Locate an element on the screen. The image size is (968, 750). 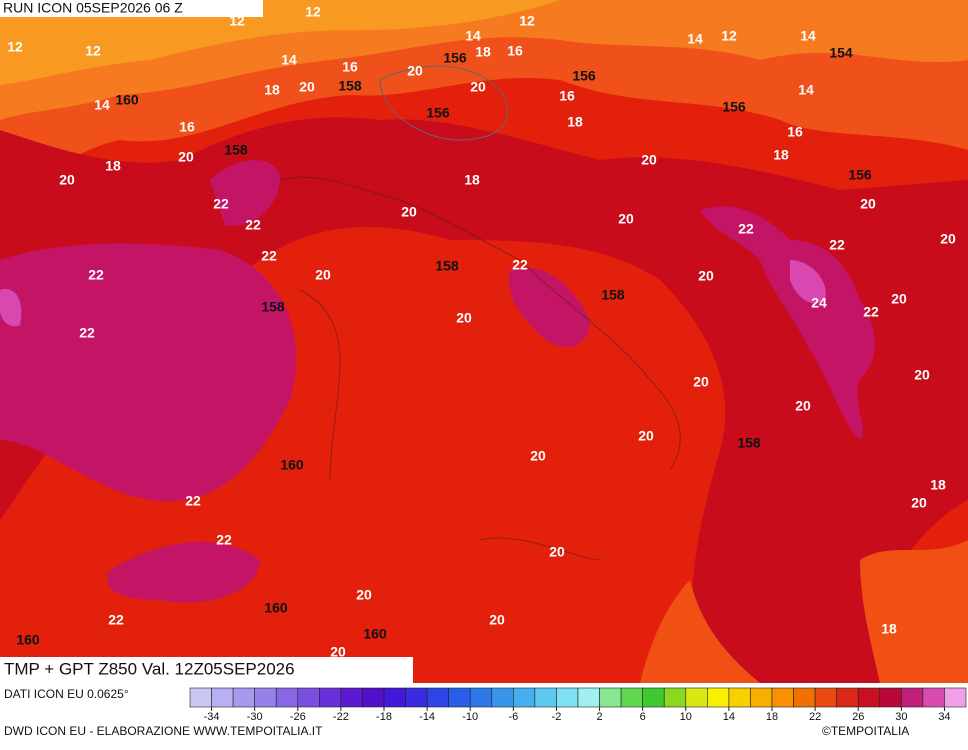
tick-label: 10 is located at coordinates (686, 717).